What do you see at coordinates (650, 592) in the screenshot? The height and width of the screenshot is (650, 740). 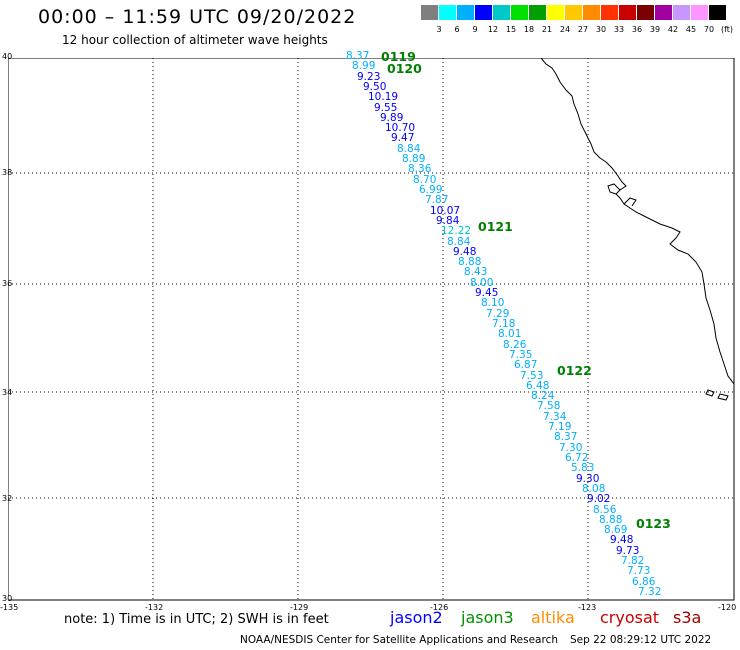 I see `wave-height-value: 7.32` at bounding box center [650, 592].